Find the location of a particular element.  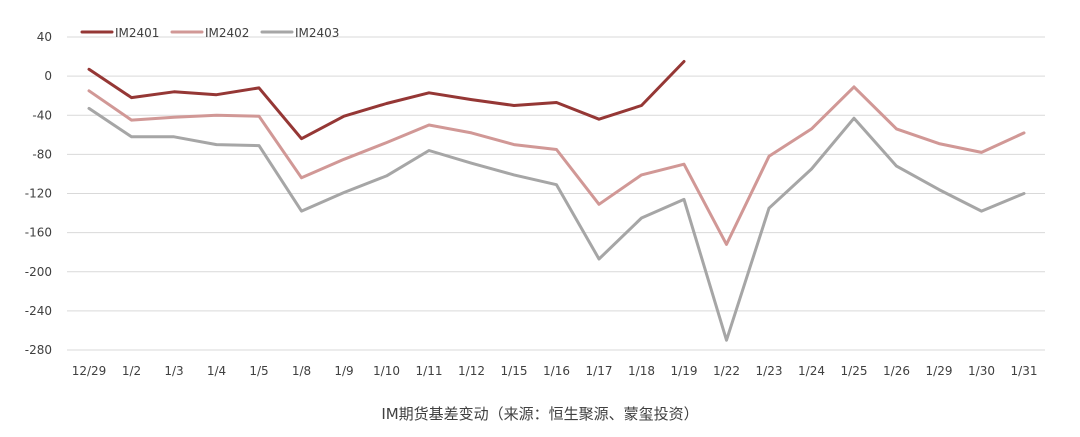

y-tick-label: 40 is located at coordinates (44, 37).